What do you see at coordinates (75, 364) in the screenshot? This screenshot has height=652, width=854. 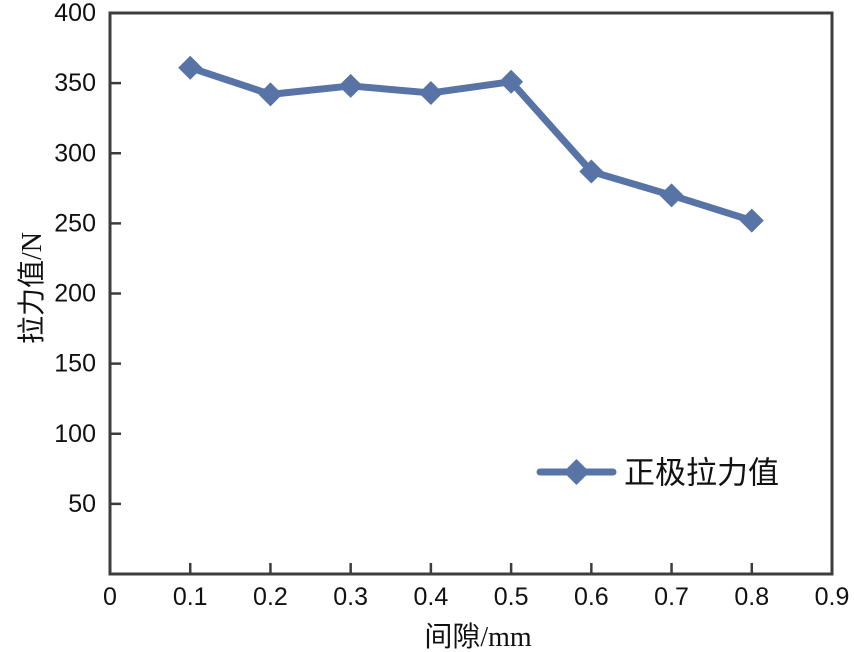 I see `svg-text: 150` at bounding box center [75, 364].